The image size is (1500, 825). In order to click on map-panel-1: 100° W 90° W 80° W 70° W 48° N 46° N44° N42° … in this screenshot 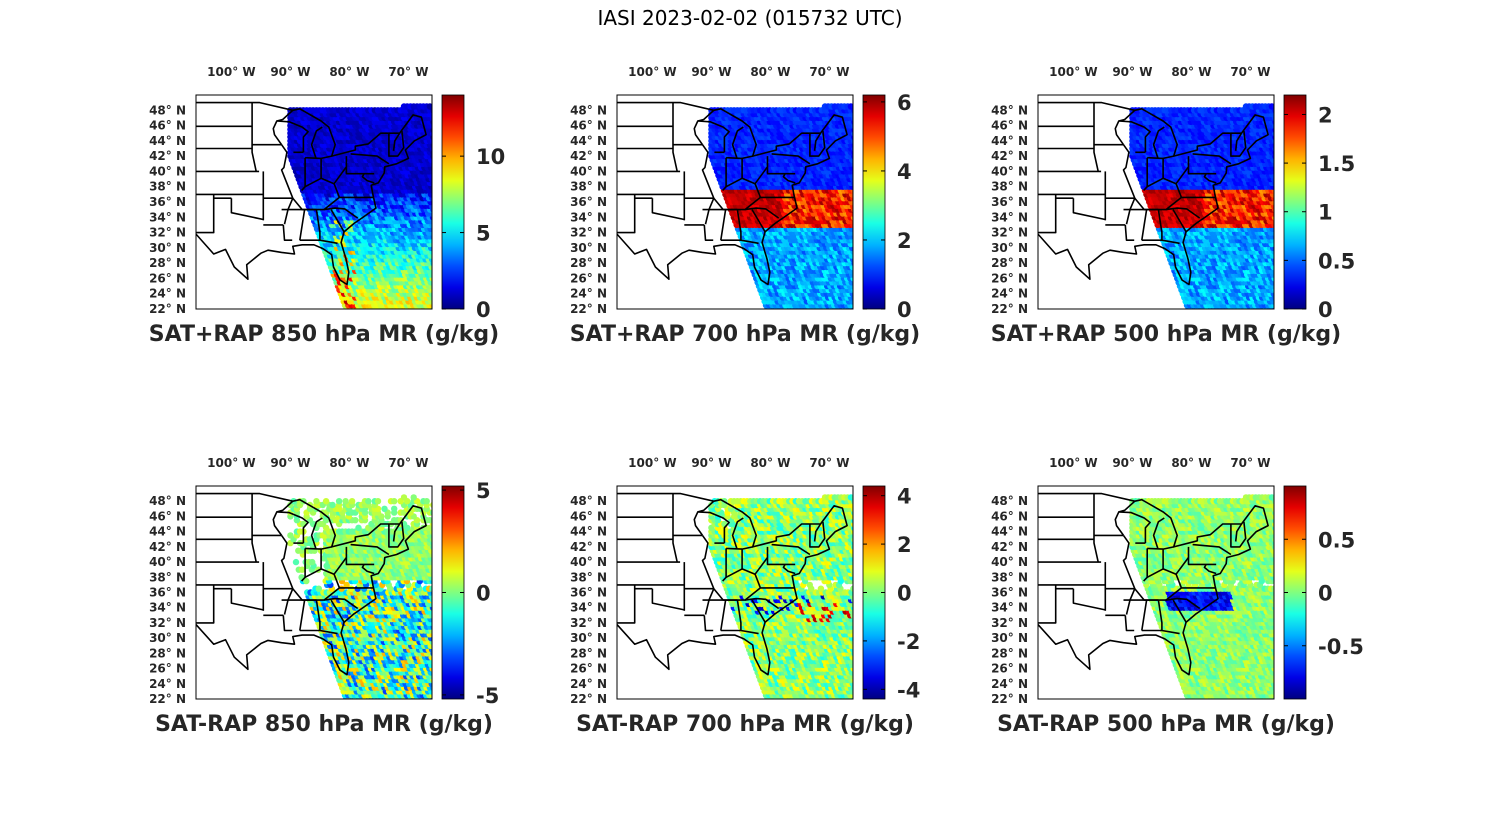, I will do `click(327, 206)`.